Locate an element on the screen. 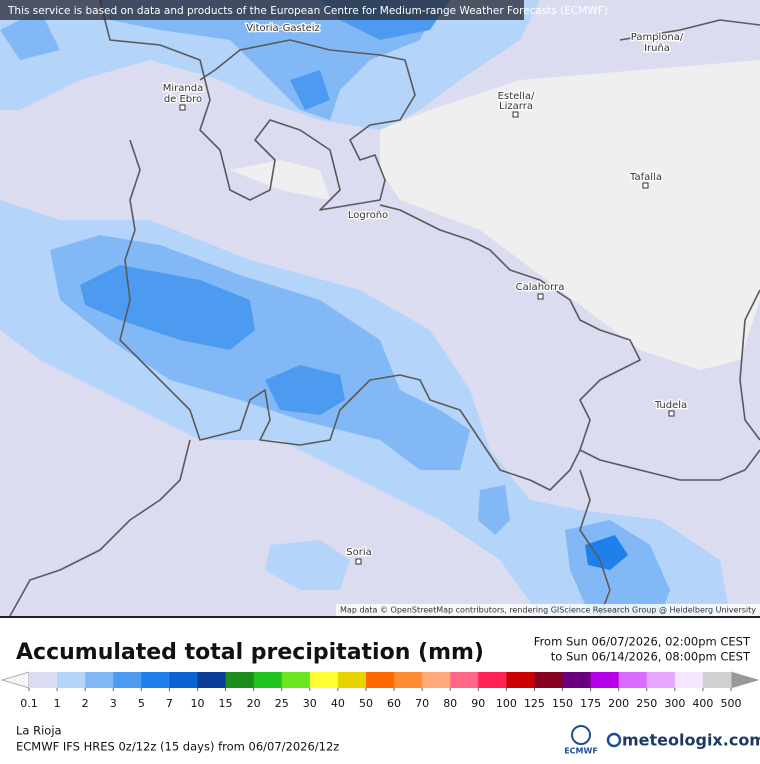  scale-label: 100 is located at coordinates (506, 703).